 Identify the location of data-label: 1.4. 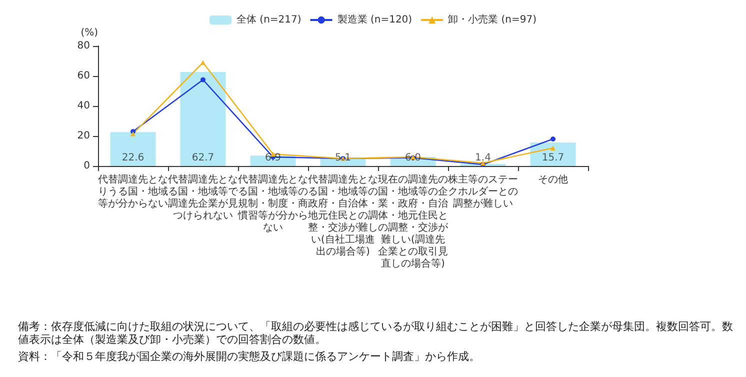
(483, 158).